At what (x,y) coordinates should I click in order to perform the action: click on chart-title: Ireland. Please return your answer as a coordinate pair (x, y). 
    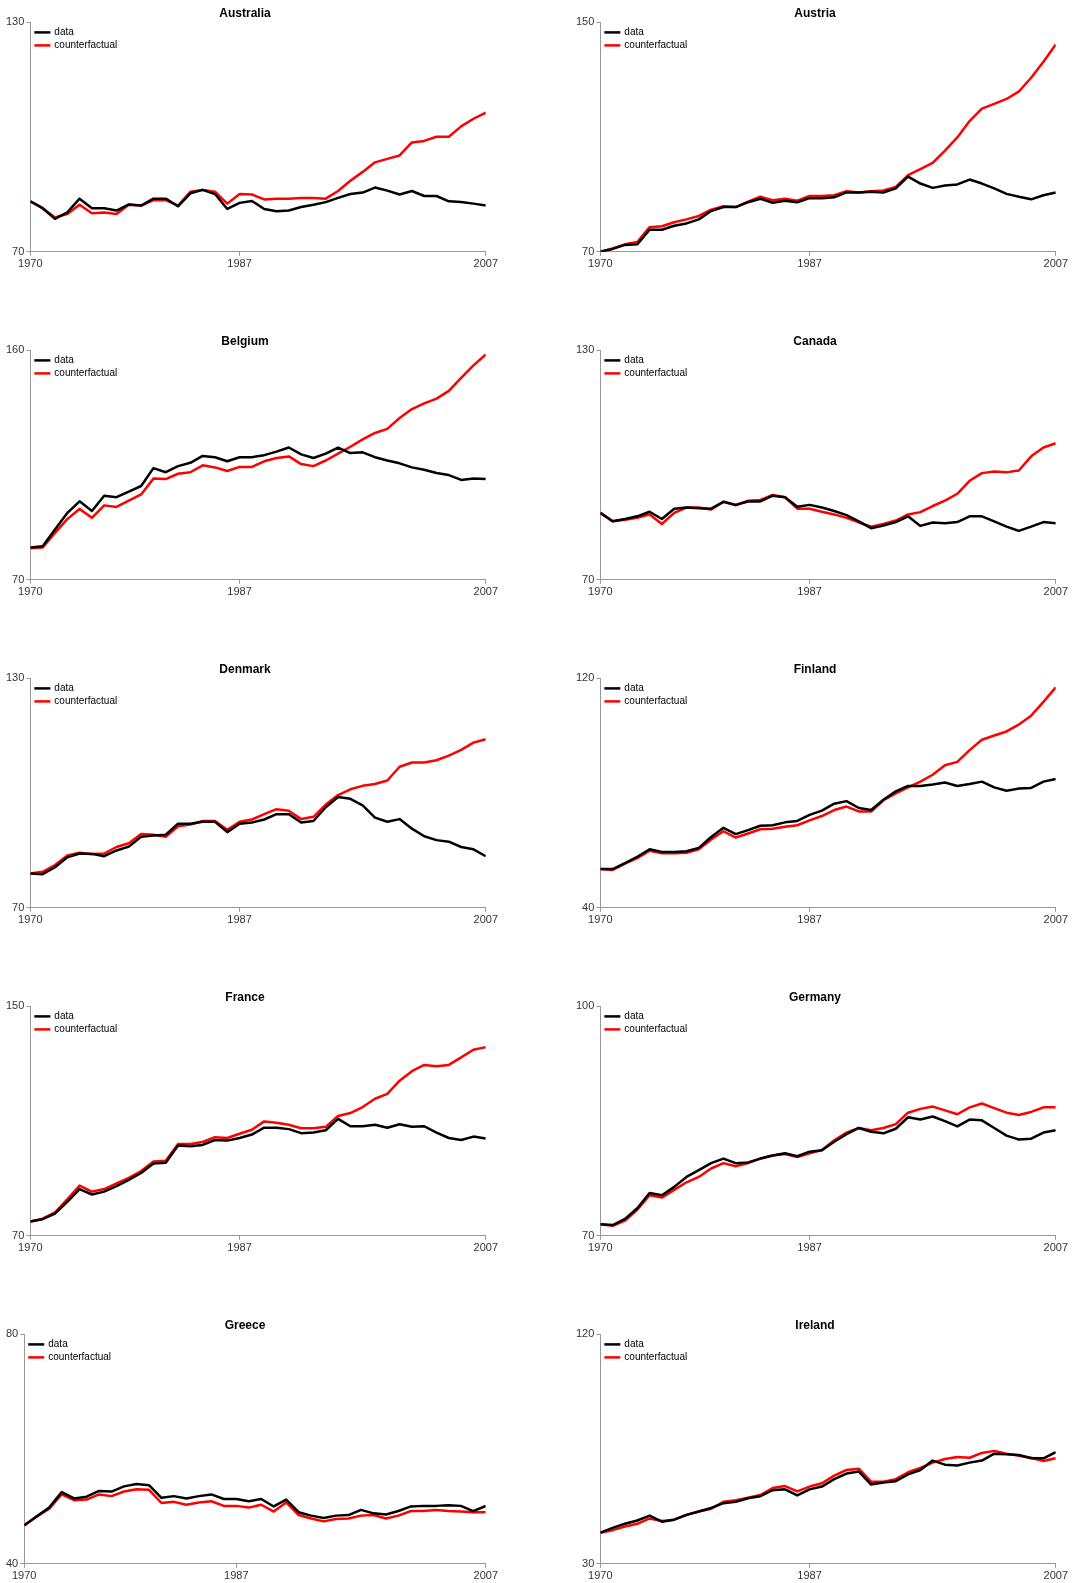
    Looking at the image, I should click on (815, 1324).